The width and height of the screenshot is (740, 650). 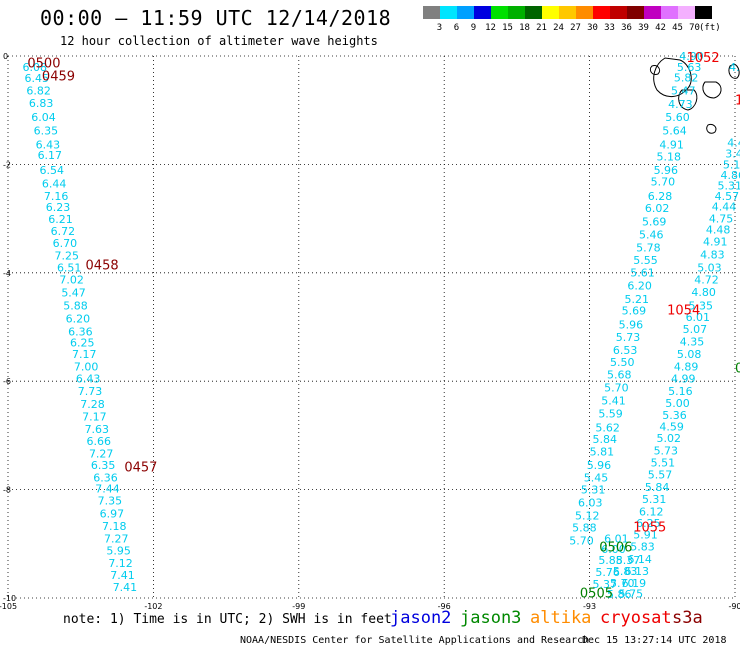 I want to click on swh-value-label: 5.08, so click(x=689, y=354).